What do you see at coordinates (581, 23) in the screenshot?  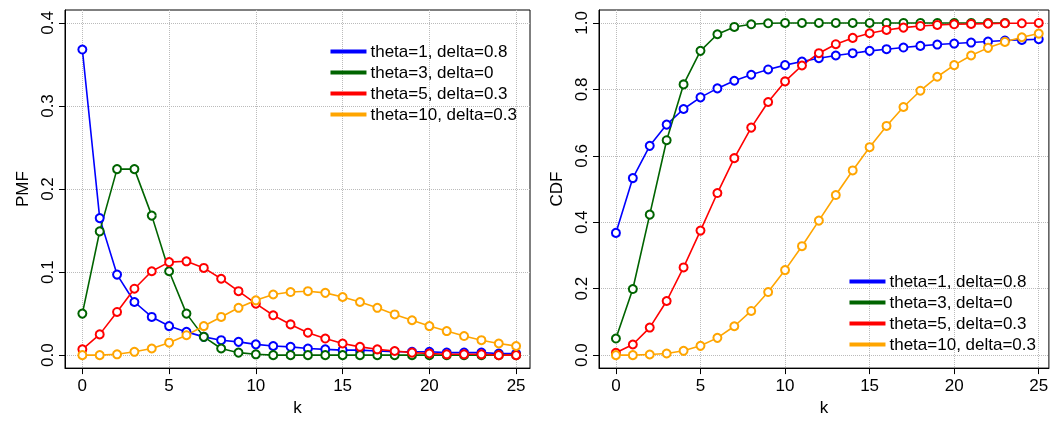 I see `y-tick-label: 1.0` at bounding box center [581, 23].